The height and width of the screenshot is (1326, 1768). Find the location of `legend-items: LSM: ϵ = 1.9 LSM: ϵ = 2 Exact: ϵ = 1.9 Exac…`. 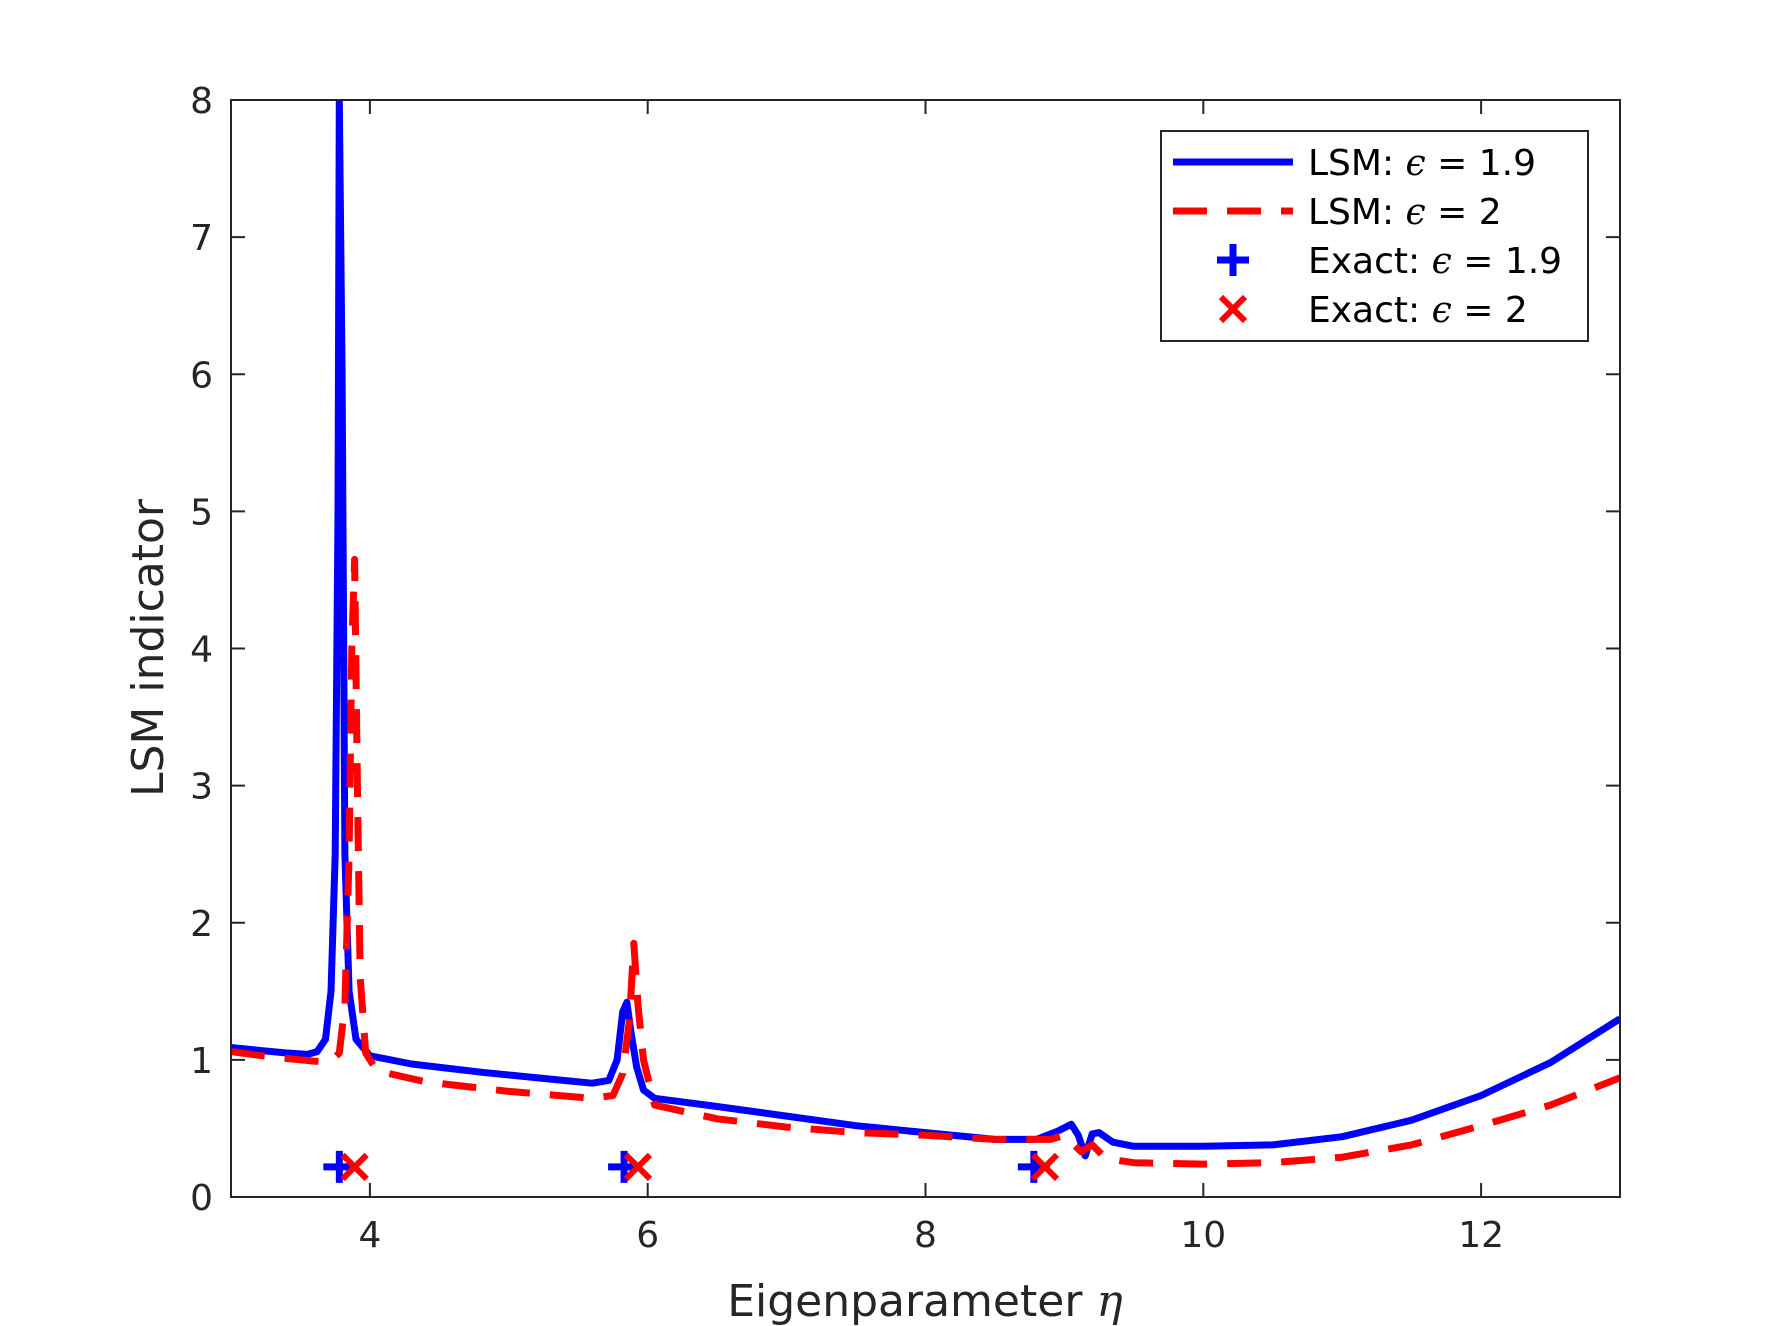

legend-items: LSM: ϵ = 1.9 LSM: ϵ = 2 Exact: ϵ = 1.9 Exac… is located at coordinates (1367, 237).